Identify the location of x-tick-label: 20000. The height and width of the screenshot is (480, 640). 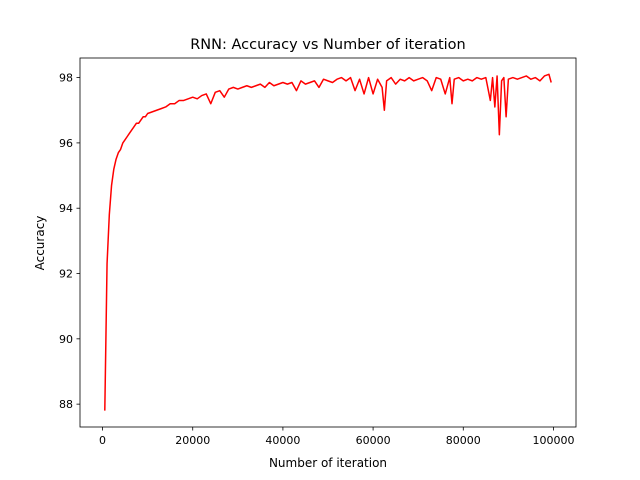
(192, 440).